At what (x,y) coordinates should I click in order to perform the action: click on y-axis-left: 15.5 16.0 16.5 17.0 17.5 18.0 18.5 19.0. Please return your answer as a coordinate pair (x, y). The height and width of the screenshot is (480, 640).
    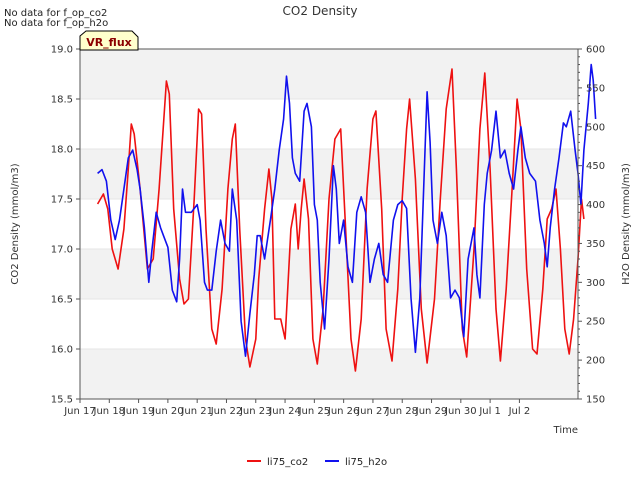
    Looking at the image, I should click on (65, 225).